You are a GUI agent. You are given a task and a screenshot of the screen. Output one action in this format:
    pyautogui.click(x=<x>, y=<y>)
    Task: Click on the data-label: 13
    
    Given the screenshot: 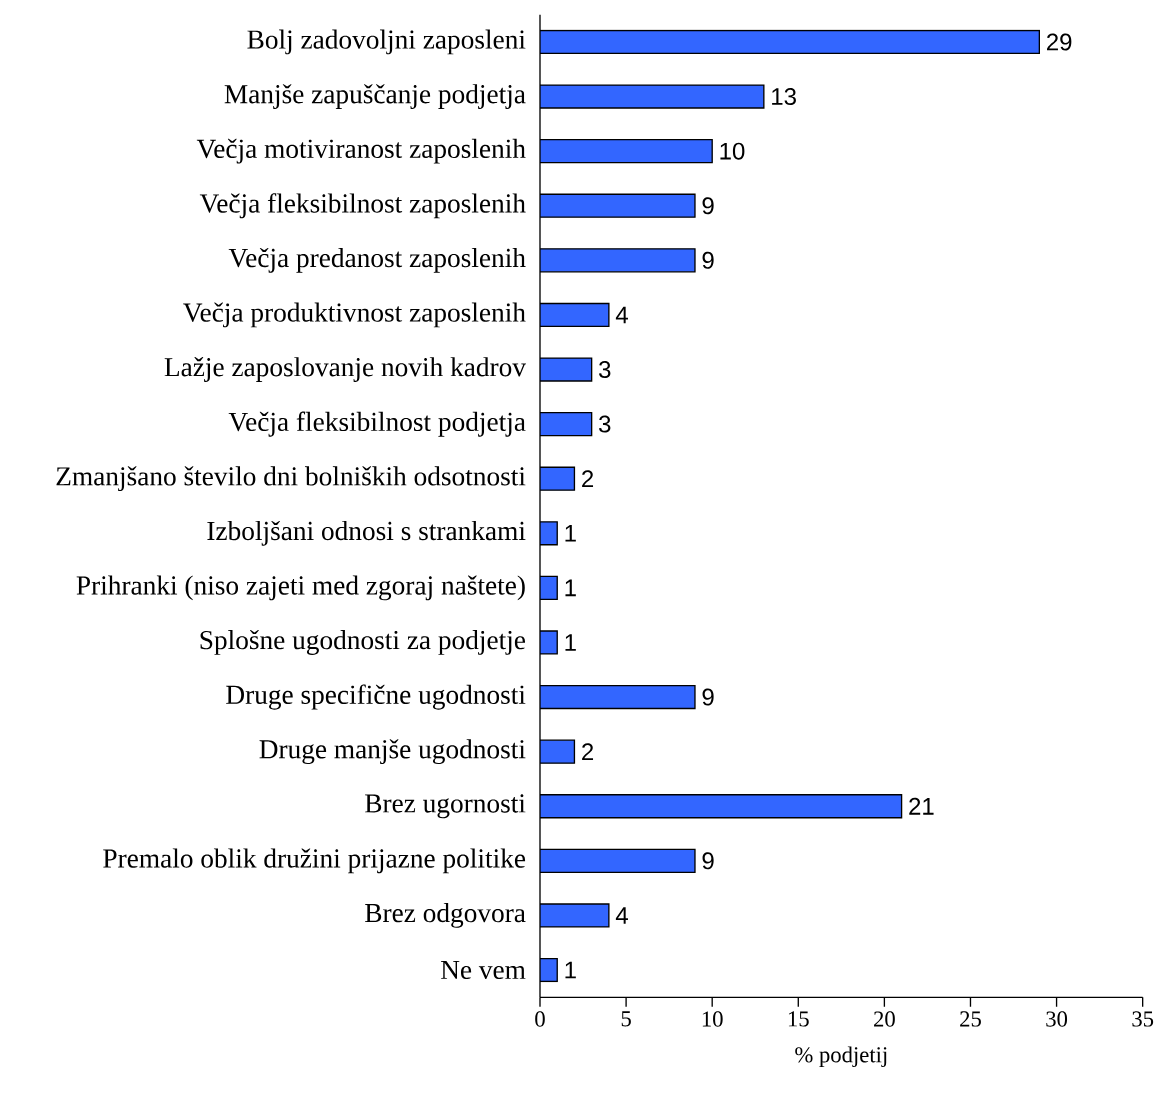 What is the action you would take?
    pyautogui.click(x=784, y=97)
    